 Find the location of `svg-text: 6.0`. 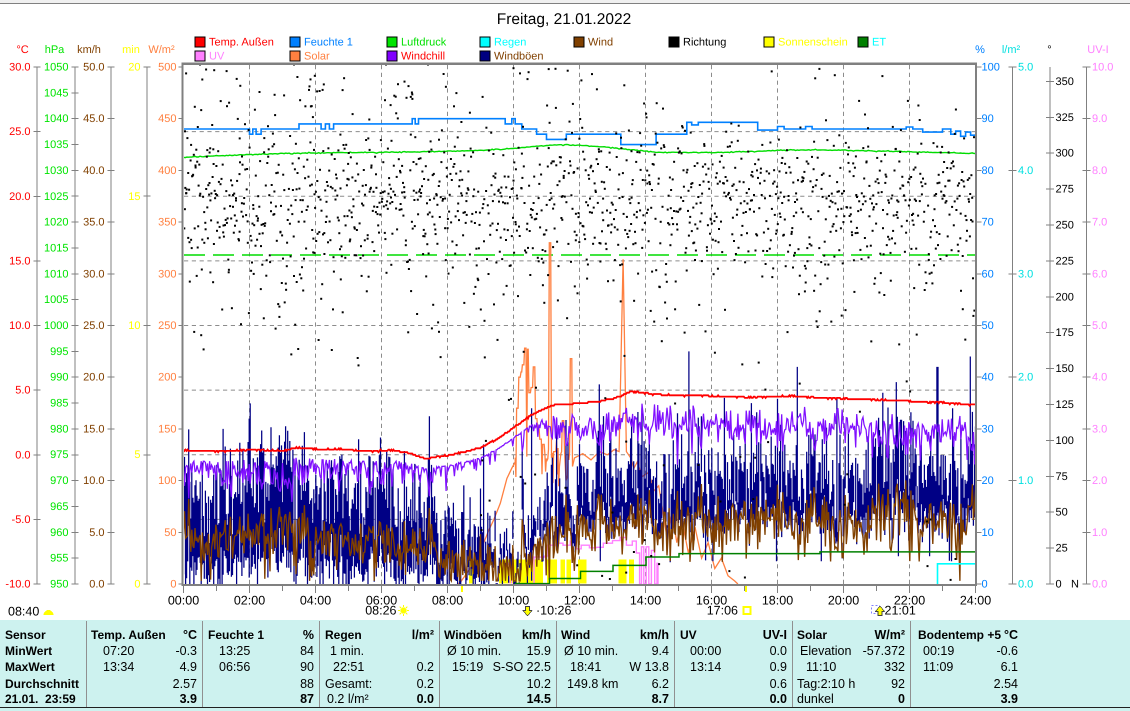

svg-text: 6.0 is located at coordinates (1099, 274).